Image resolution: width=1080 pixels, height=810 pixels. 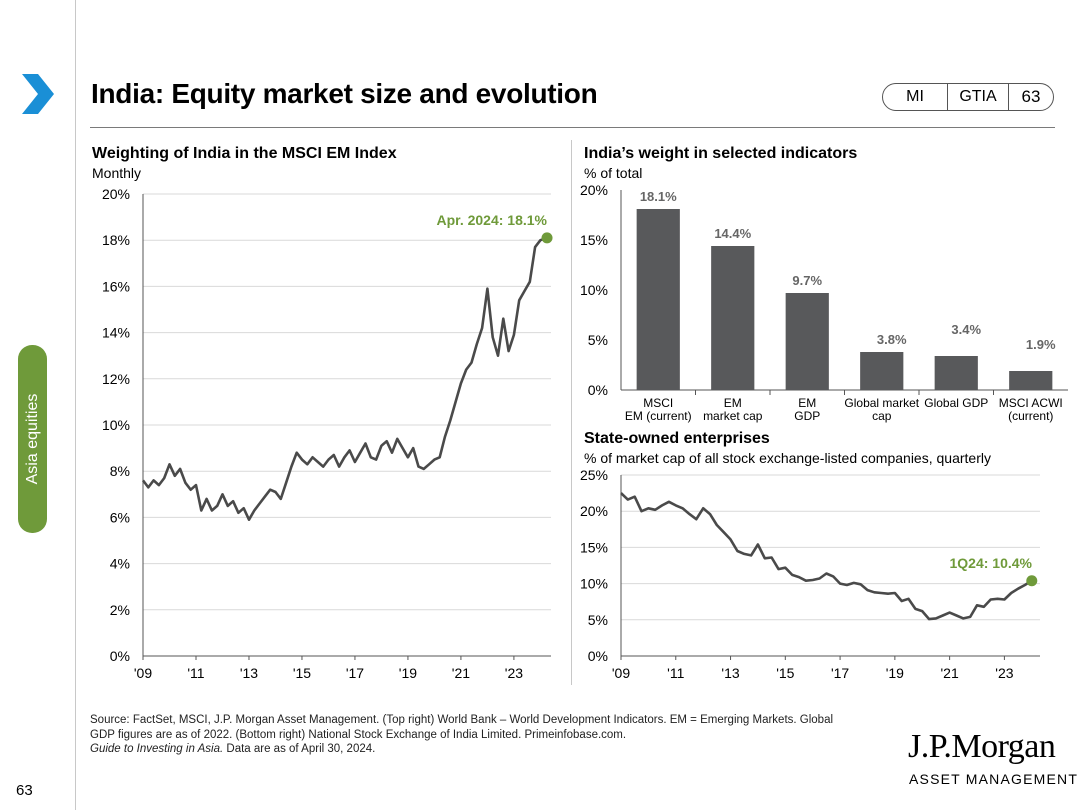 I want to click on chart2-category-label: market cap, so click(x=733, y=416).